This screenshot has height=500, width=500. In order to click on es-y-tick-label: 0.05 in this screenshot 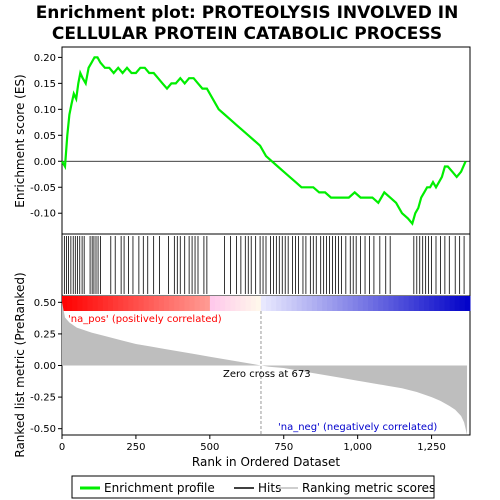, I will do `click(45, 136)`.